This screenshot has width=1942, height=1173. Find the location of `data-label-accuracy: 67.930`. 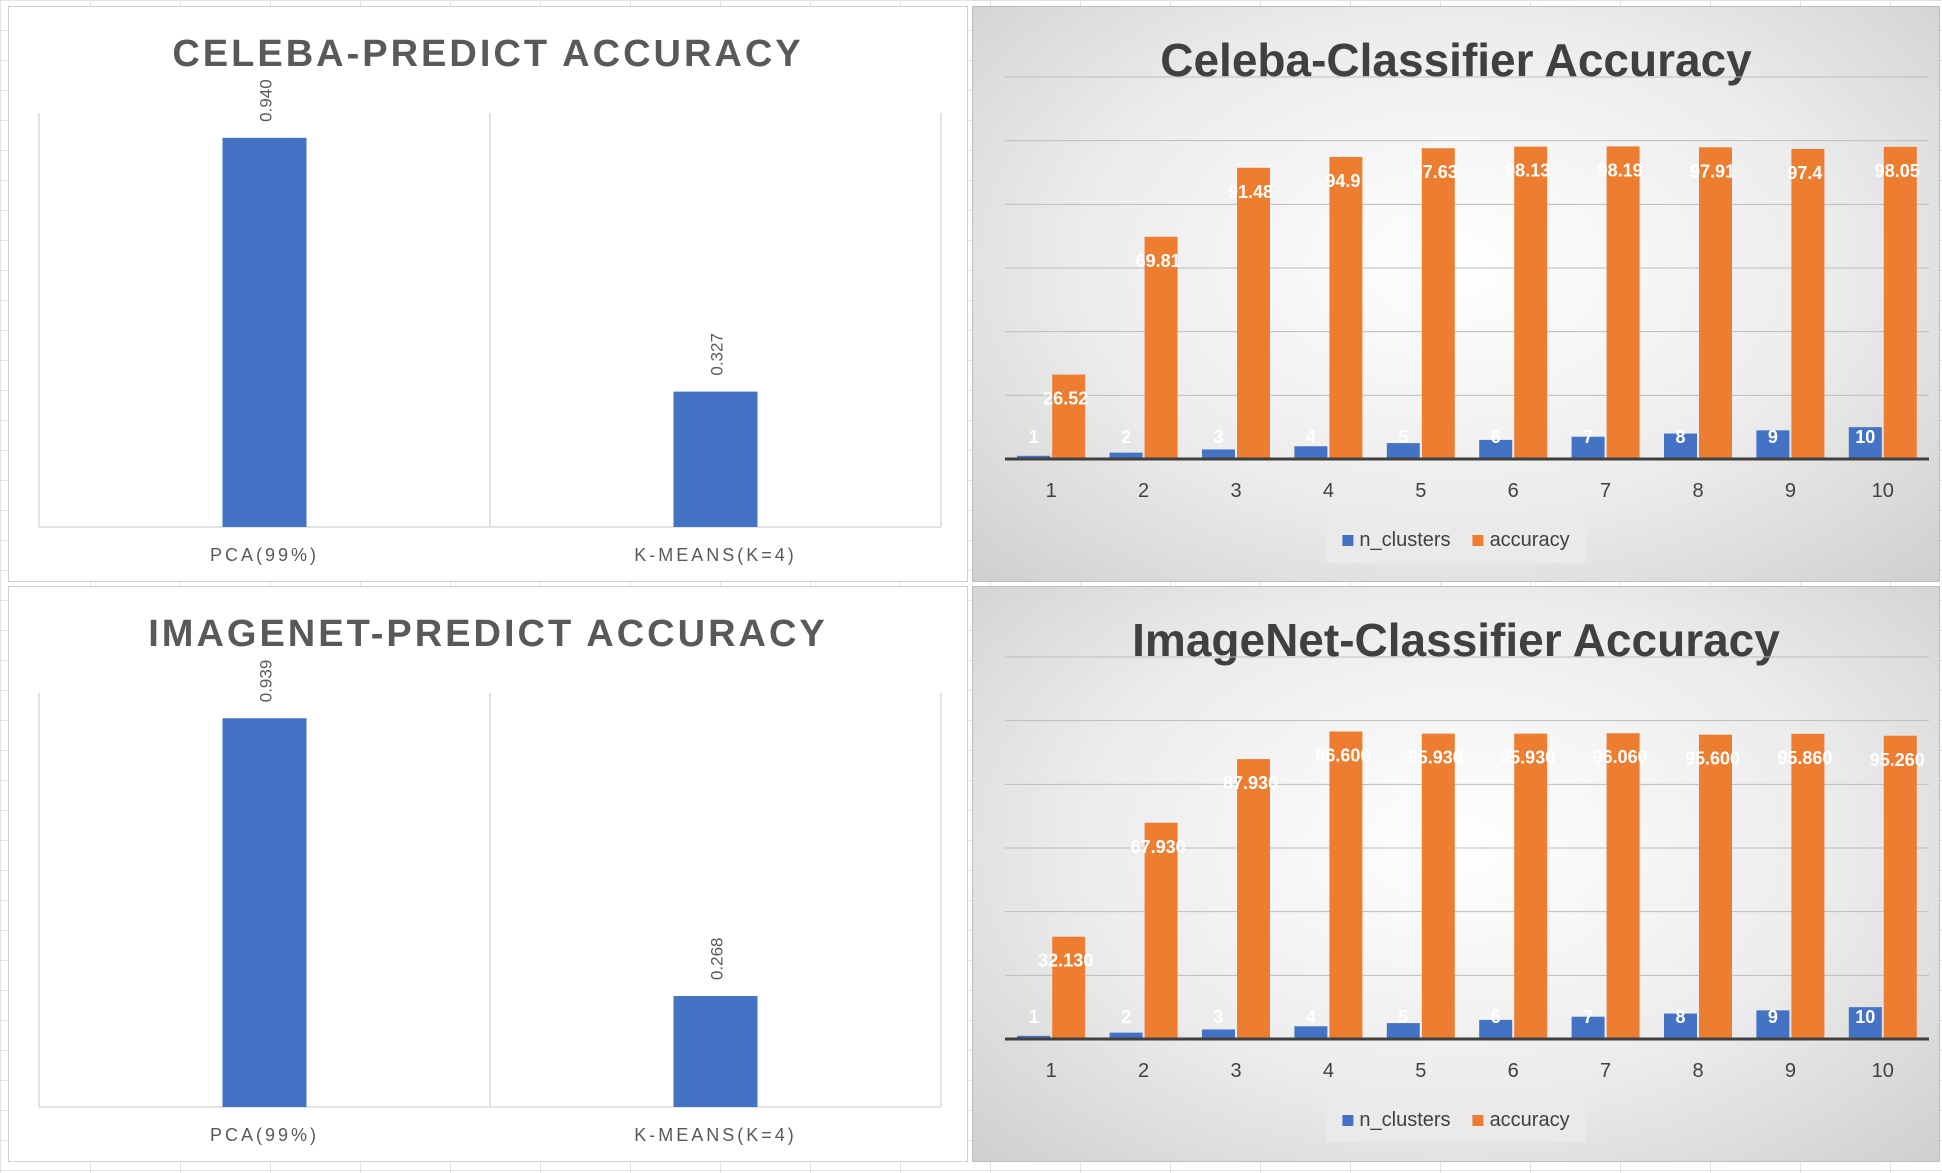

data-label-accuracy: 67.930 is located at coordinates (1158, 847).